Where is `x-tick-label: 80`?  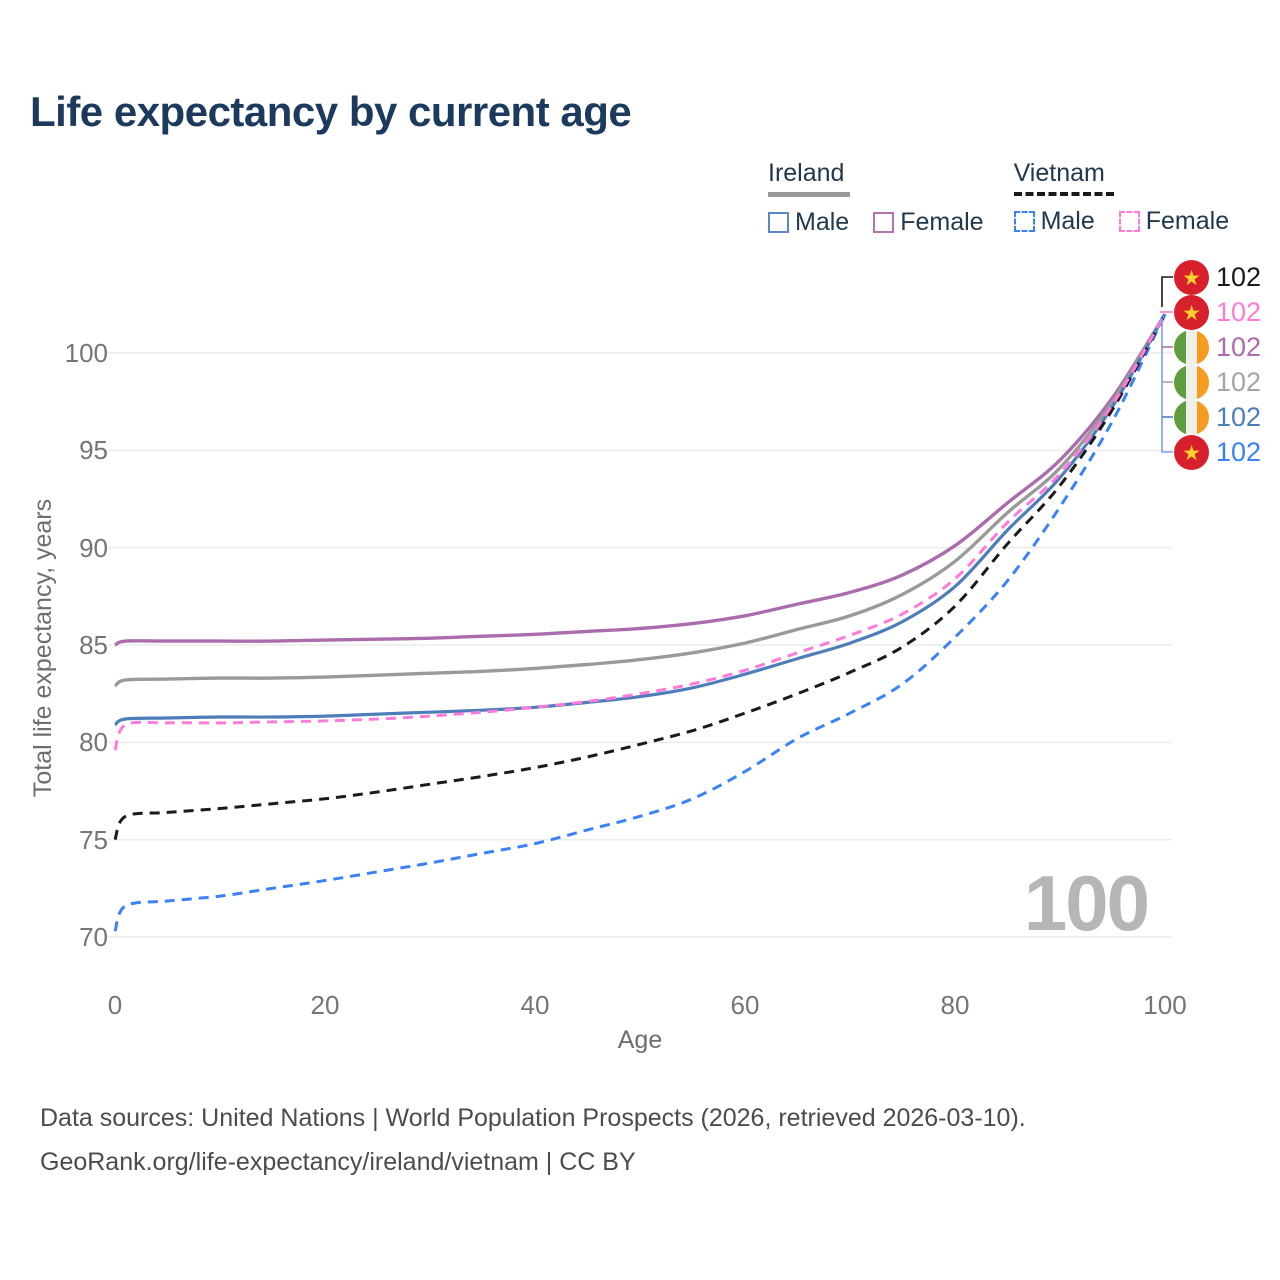
x-tick-label: 80 is located at coordinates (955, 1005).